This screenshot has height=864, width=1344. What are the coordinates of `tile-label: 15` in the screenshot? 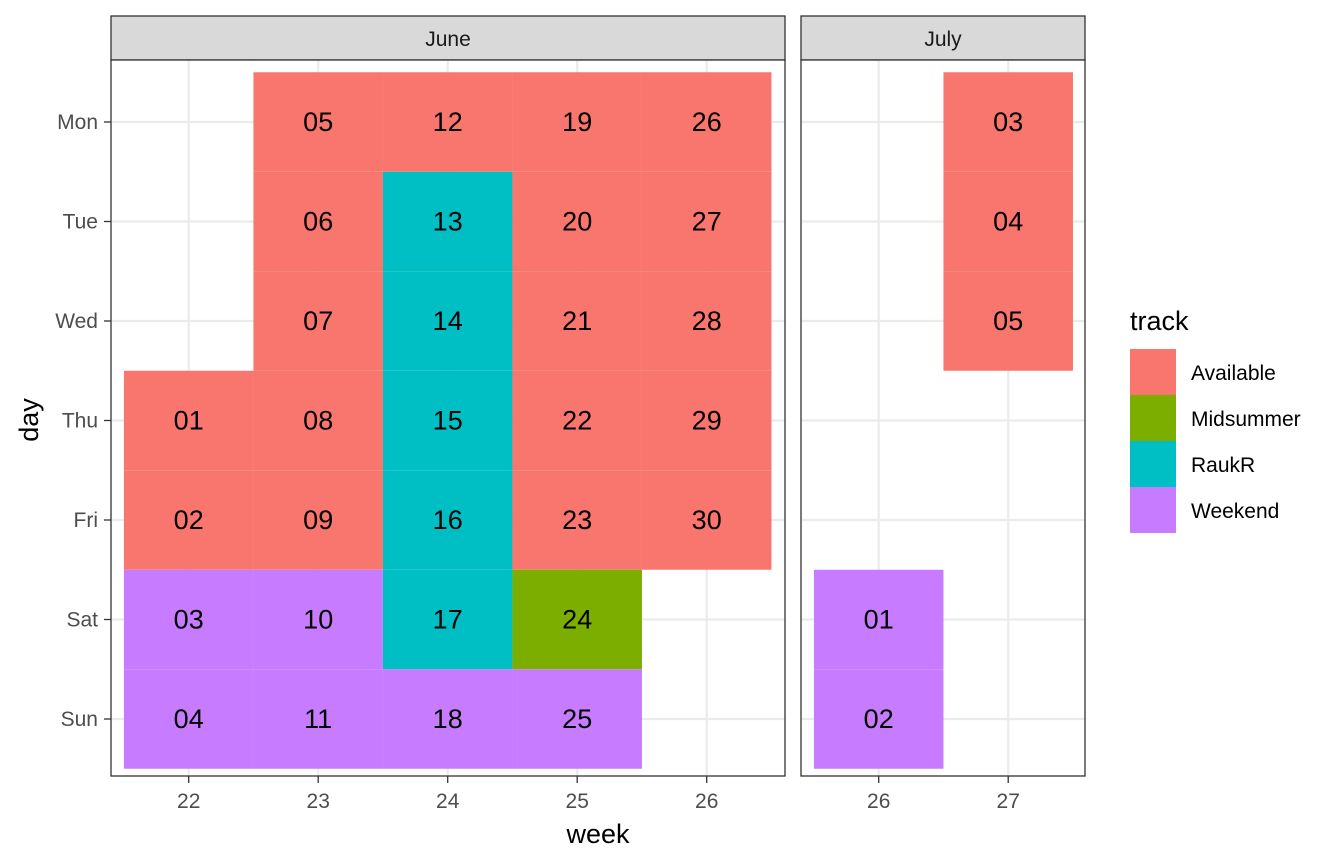 It's located at (448, 421).